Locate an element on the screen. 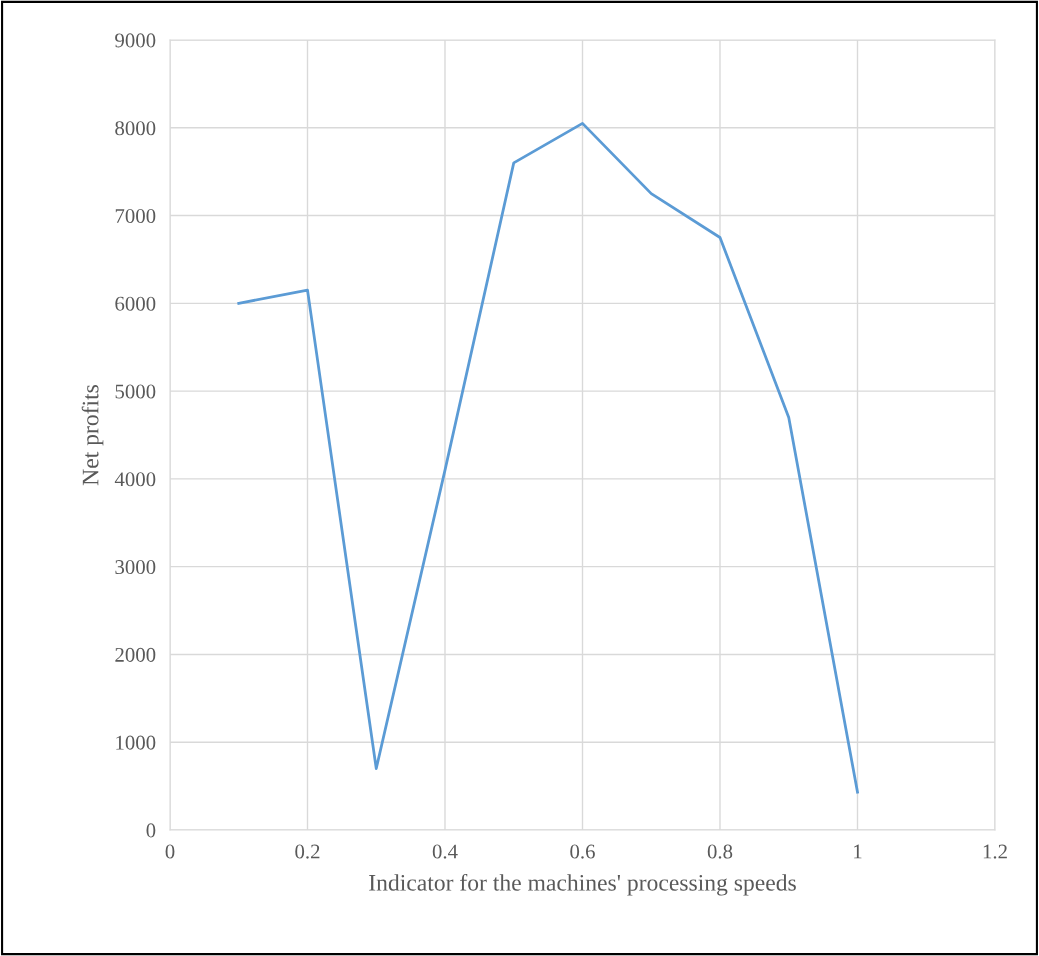 Image resolution: width=1039 pixels, height=956 pixels. y-tick-label: 0 is located at coordinates (151, 830).